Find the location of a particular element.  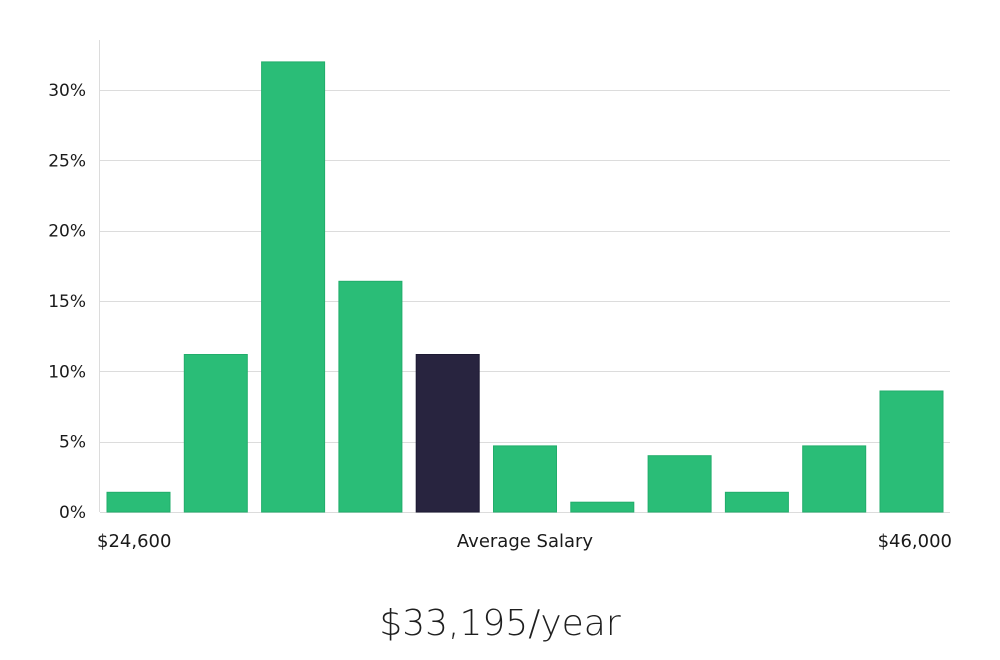

y-tick-label: 5% is located at coordinates (72, 443).